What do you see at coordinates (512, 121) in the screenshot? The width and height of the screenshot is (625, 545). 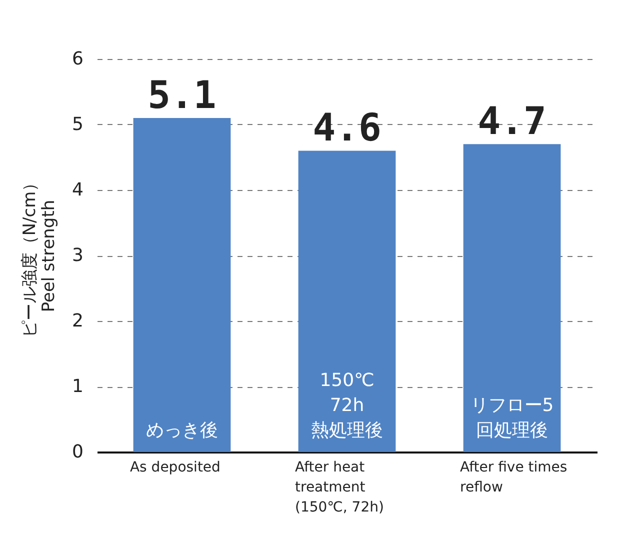 I see `data-label: 4.7` at bounding box center [512, 121].